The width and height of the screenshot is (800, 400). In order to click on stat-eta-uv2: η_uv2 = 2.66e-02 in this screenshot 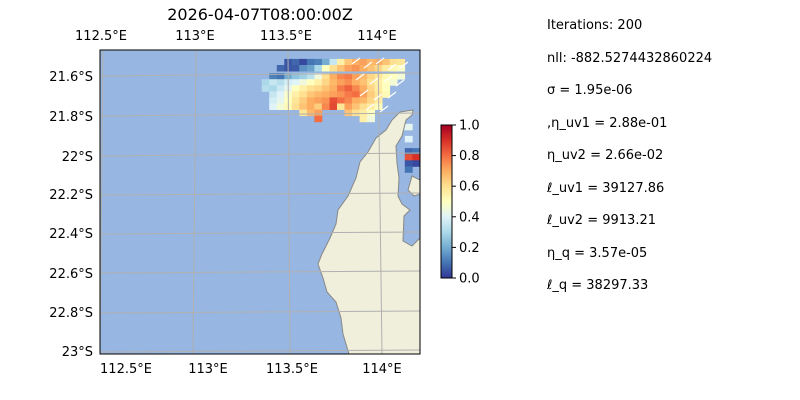, I will do `click(605, 155)`.